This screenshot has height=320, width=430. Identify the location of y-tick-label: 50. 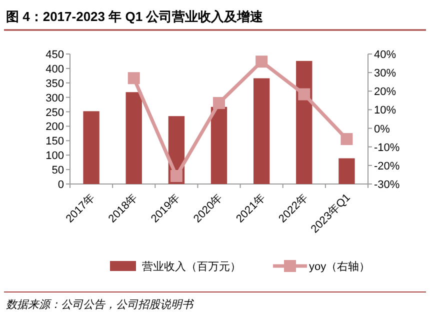
(58, 170).